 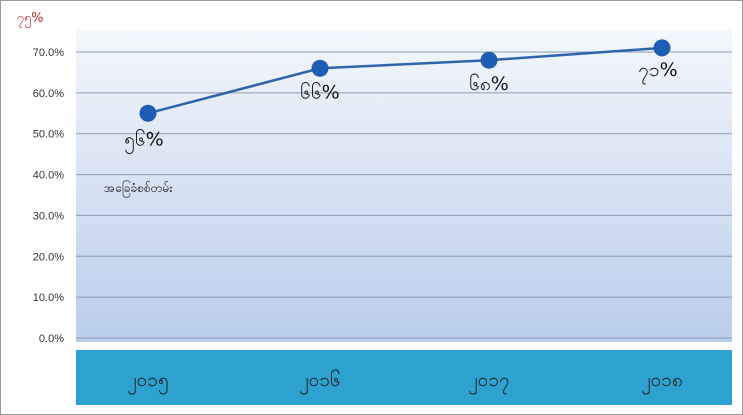 I want to click on y-axis-ticks: 0.0% 10.0% 20.0% 30.0% 40.0% 50.0% 60.0% 70.0%, so click(x=48, y=196).